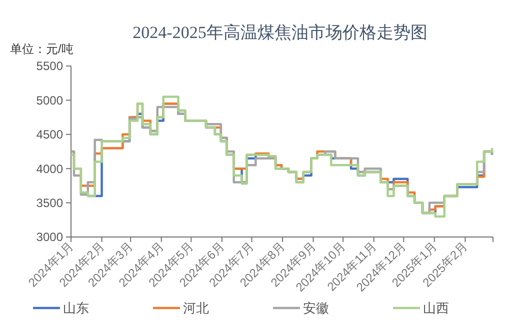  I want to click on y-tick-label: 5000, so click(50, 100).